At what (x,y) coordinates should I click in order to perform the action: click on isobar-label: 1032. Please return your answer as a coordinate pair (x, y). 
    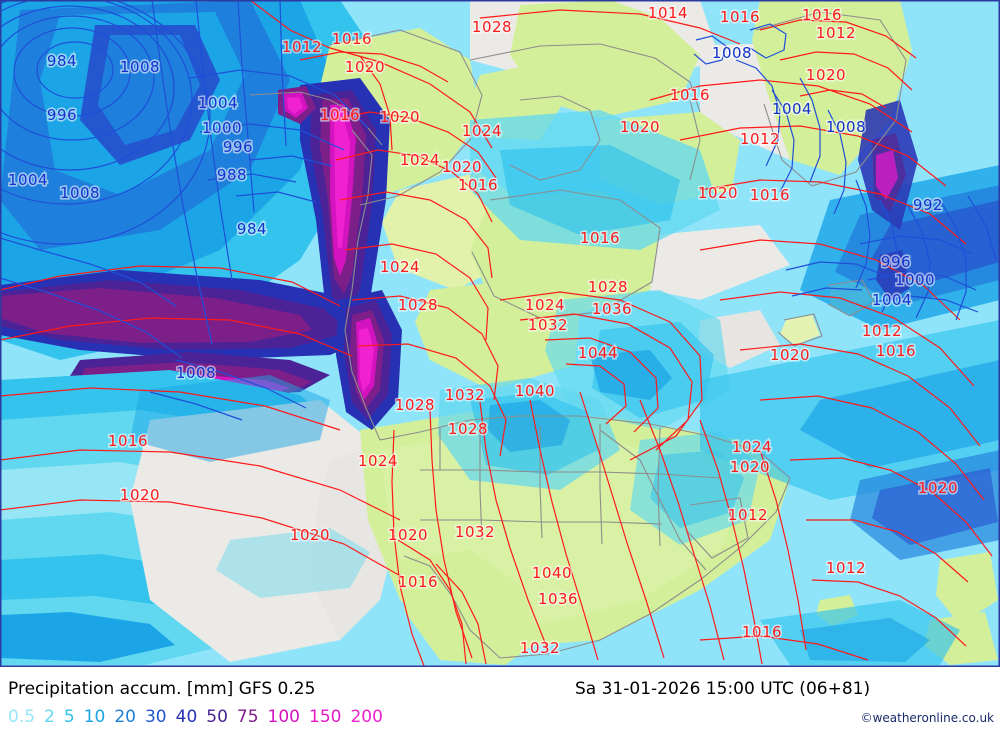
    Looking at the image, I should click on (465, 395).